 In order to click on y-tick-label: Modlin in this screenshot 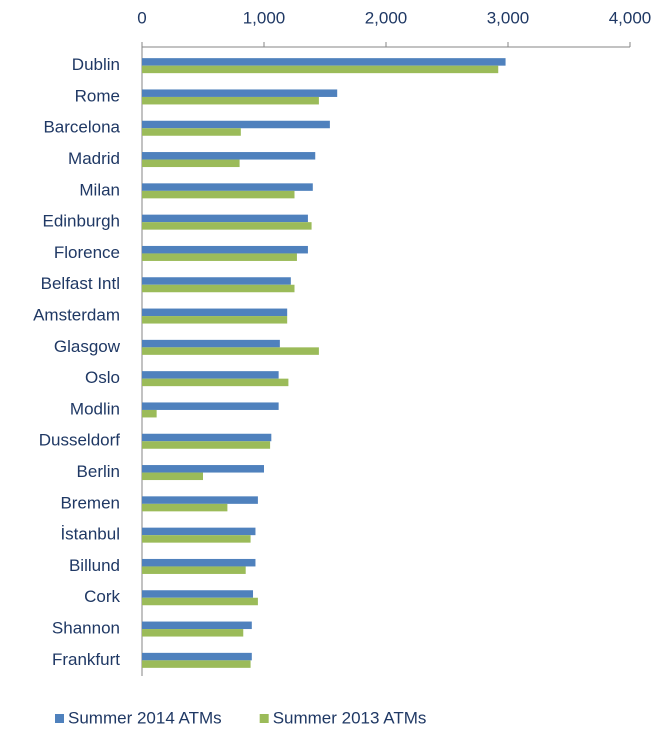, I will do `click(95, 408)`.